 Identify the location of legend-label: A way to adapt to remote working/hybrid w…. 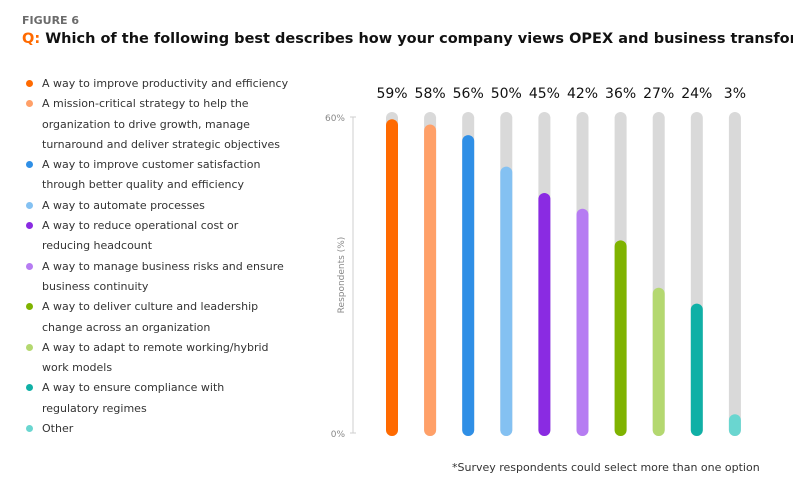
(155, 357).